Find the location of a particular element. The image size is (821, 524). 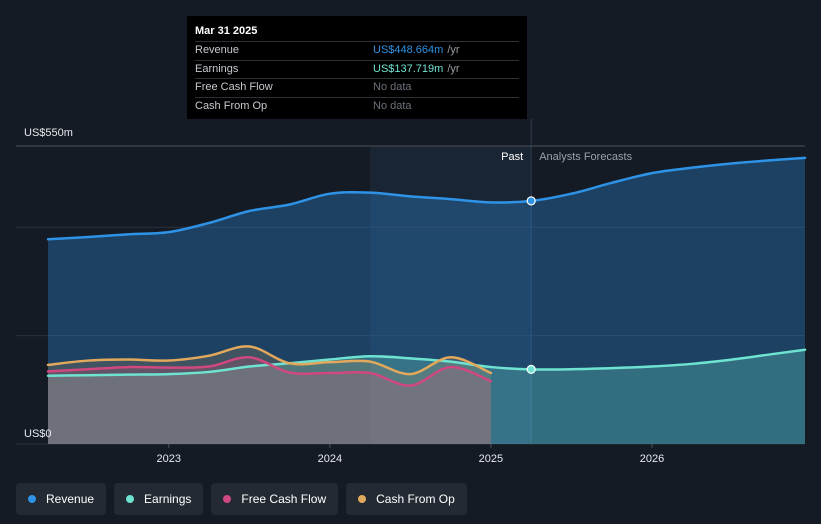

legend-label: Free Cash Flow is located at coordinates (284, 499).